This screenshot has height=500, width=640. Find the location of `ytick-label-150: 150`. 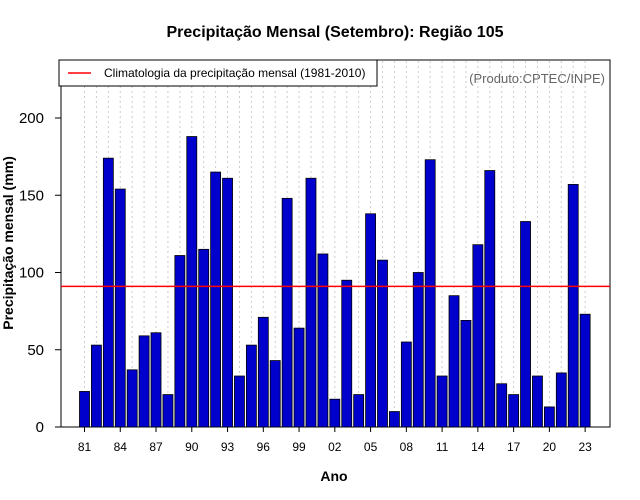

ytick-label-150: 150 is located at coordinates (31, 195).